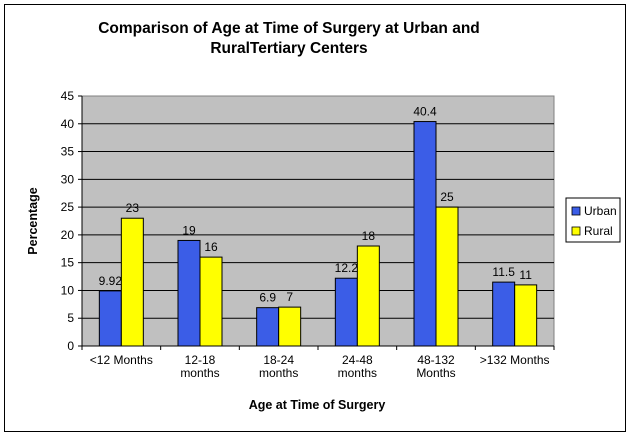 The width and height of the screenshot is (632, 438). What do you see at coordinates (525, 275) in the screenshot?
I see `data-label-rural: 11` at bounding box center [525, 275].